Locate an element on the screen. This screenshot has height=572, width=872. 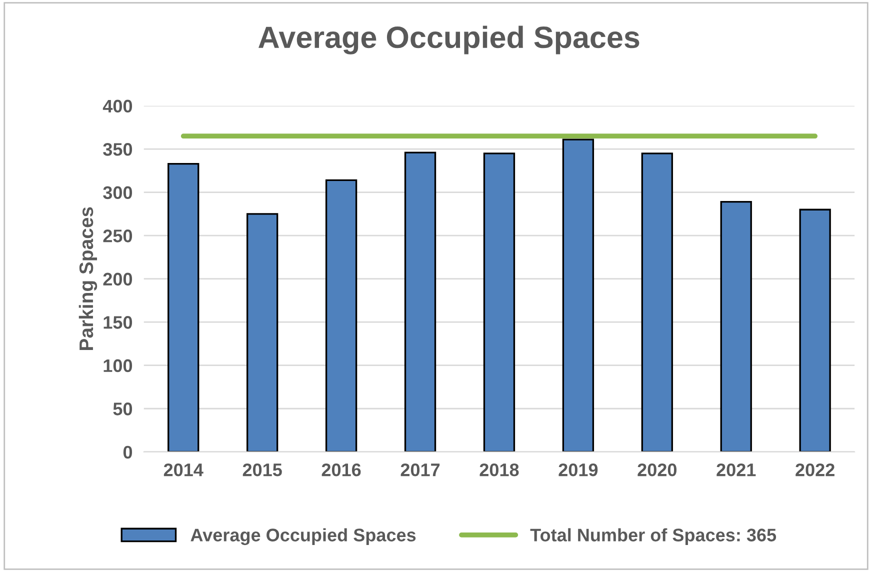
x-tick-label: 2020 is located at coordinates (657, 469).